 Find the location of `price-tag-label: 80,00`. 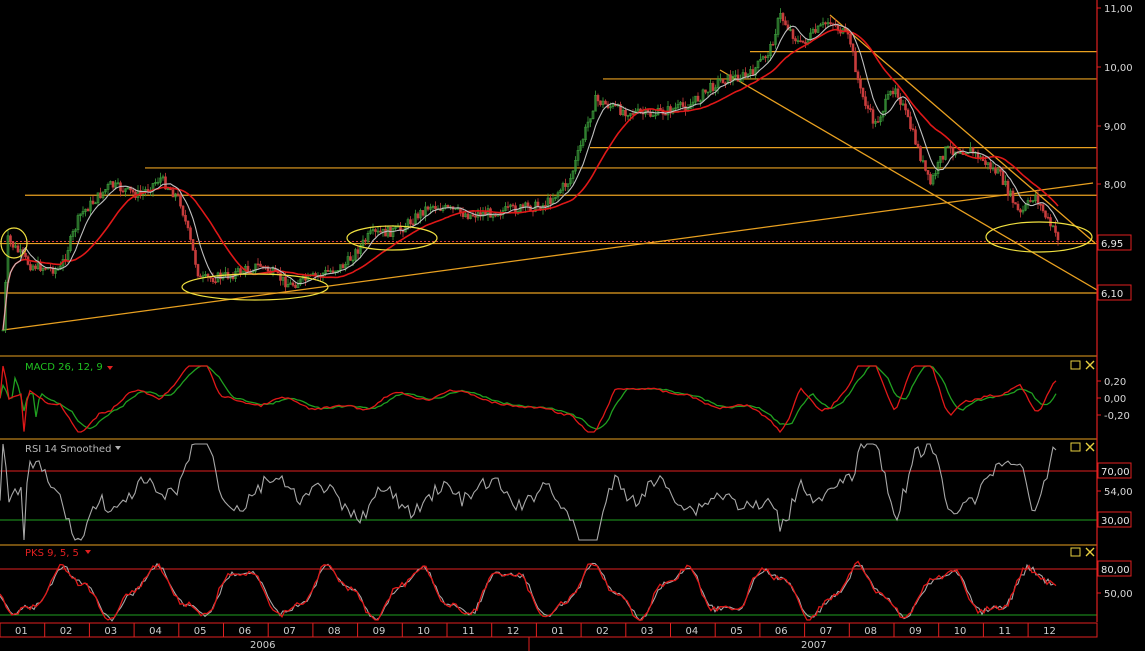

price-tag-label: 80,00 is located at coordinates (1115, 570).